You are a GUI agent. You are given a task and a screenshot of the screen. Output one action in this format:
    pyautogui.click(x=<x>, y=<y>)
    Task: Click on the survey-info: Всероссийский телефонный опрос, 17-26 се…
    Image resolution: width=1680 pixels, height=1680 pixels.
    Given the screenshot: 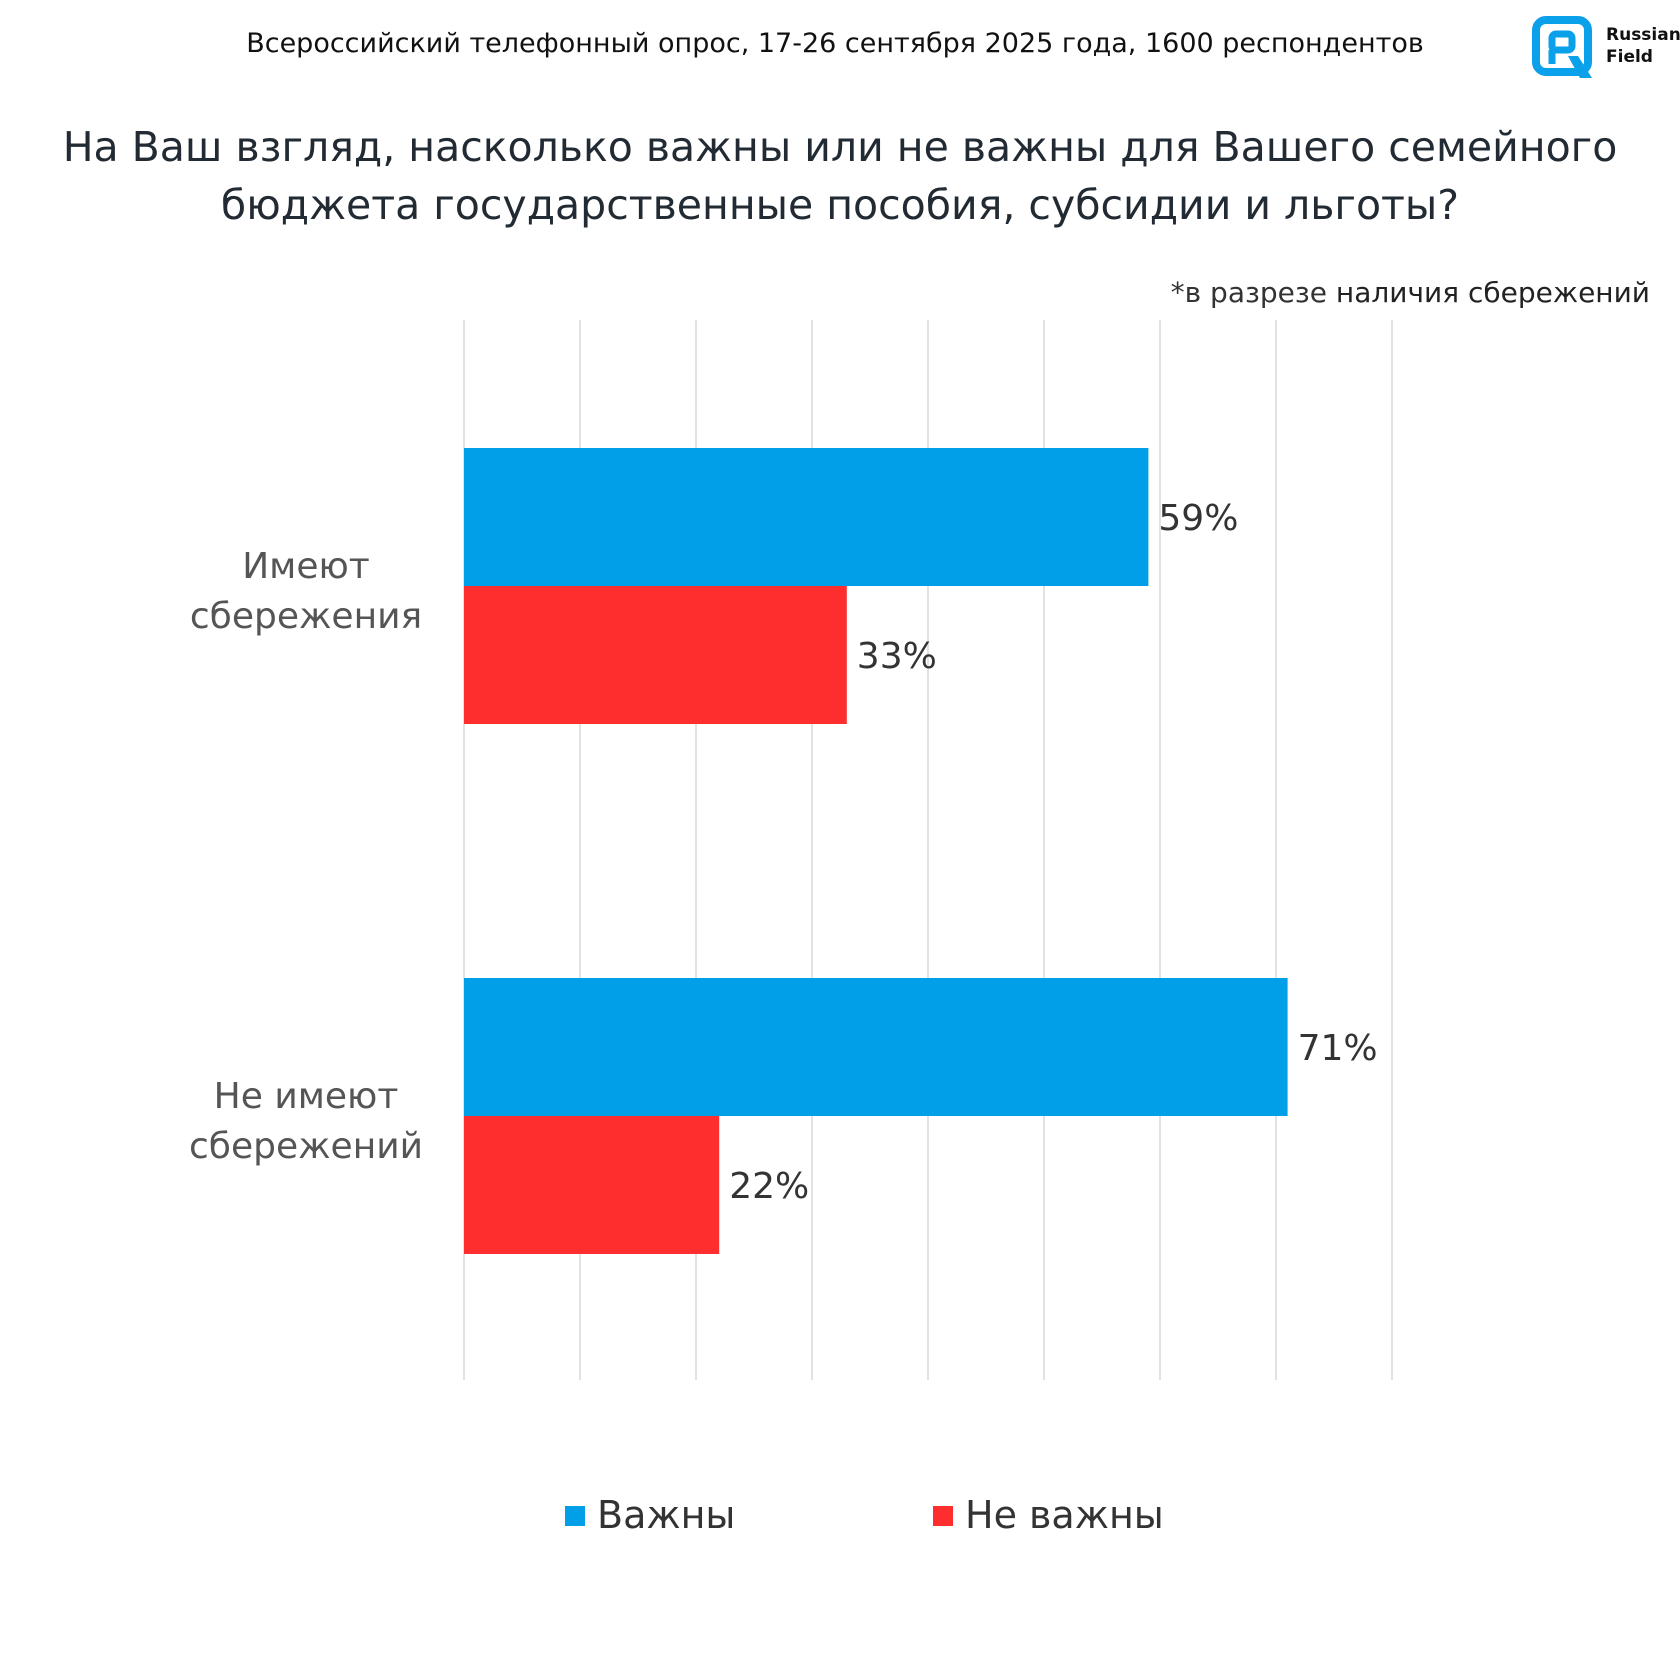 What is the action you would take?
    pyautogui.click(x=835, y=43)
    